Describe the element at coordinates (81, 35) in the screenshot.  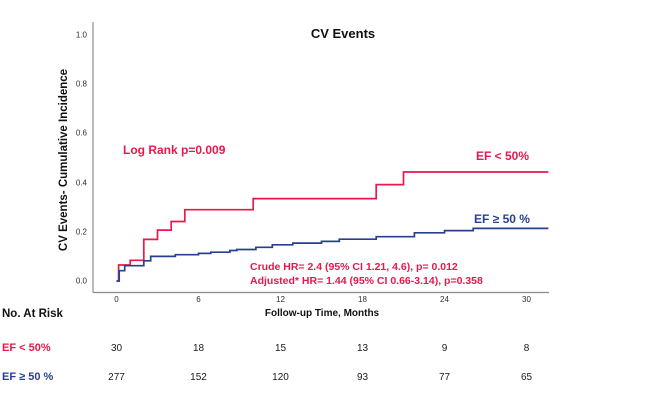
I see `y-tick-label: 1.0` at that location.